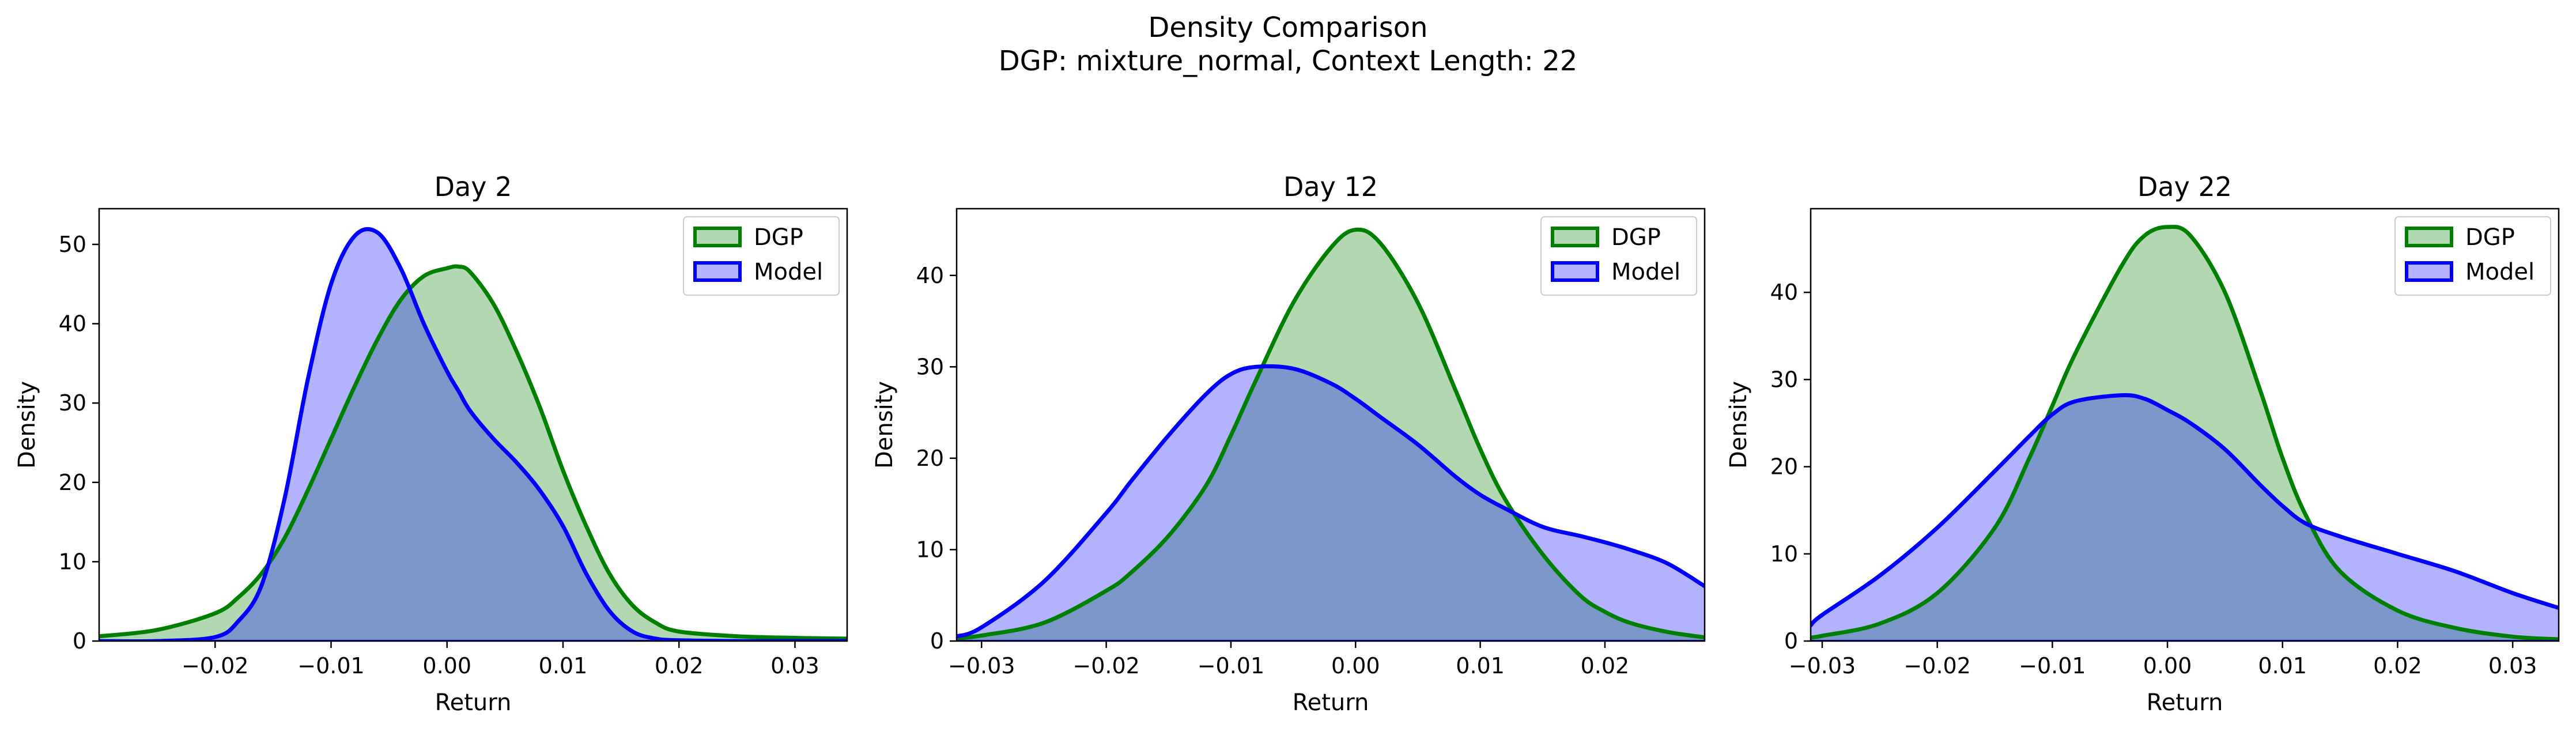 Image resolution: width=2576 pixels, height=735 pixels. What do you see at coordinates (72, 244) in the screenshot?
I see `y-tick-label: 50` at bounding box center [72, 244].